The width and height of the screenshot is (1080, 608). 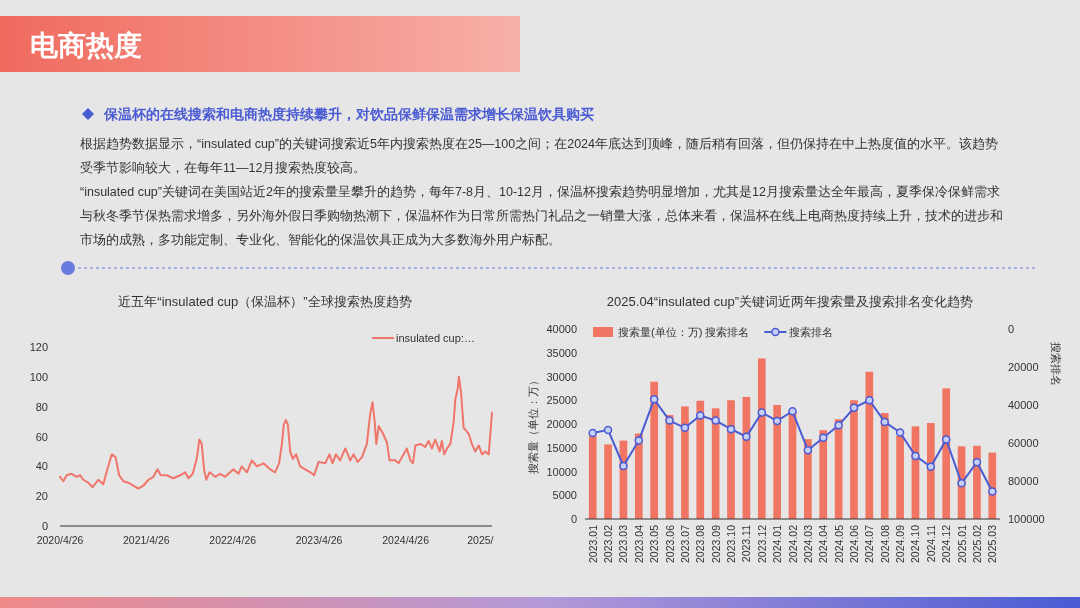 What do you see at coordinates (539, 155) in the screenshot?
I see `text: 根据趋势数据显示，“insulated cup”的关键词搜索近5年内搜索热度在25—100之间；在2024年底达到顶峰，随后稍有回落，但仍保持在中上热度值的水平。该趋势受季节影响较大，在每年11—12月搜索热度较高。` at bounding box center [539, 155].